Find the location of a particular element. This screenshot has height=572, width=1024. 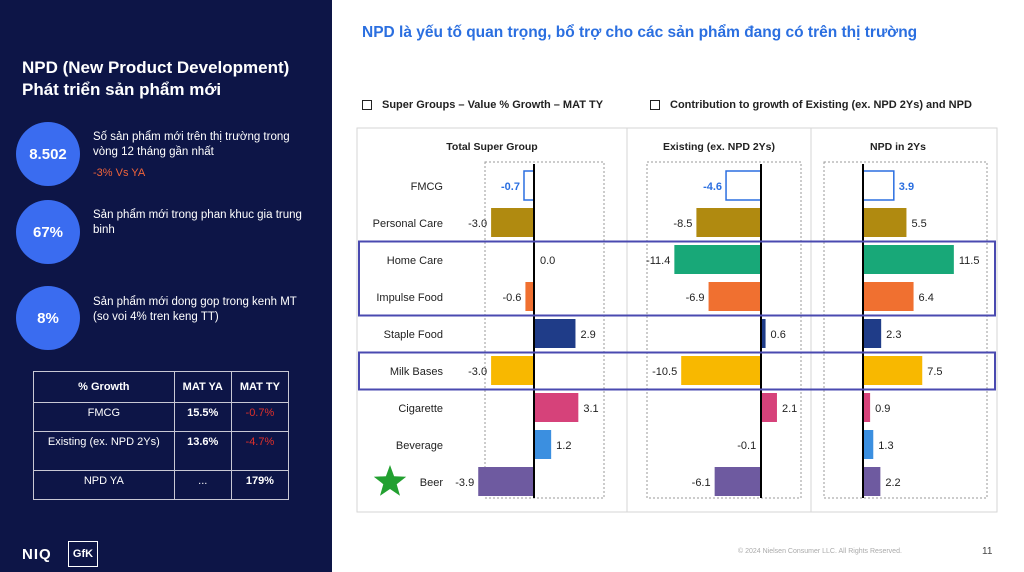

data-label: -4.6 is located at coordinates (712, 187).